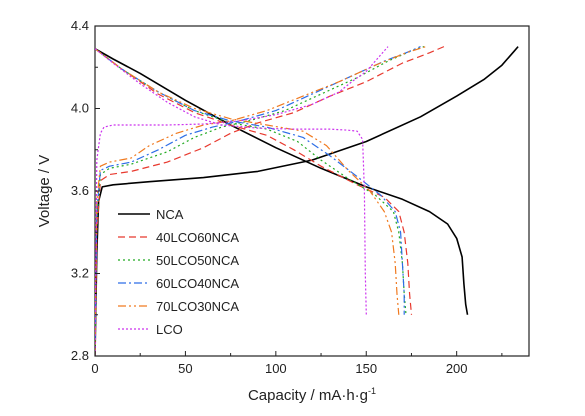 The image size is (585, 416). Describe the element at coordinates (197, 260) in the screenshot. I see `legend-label: 50LCO50NCA` at that location.